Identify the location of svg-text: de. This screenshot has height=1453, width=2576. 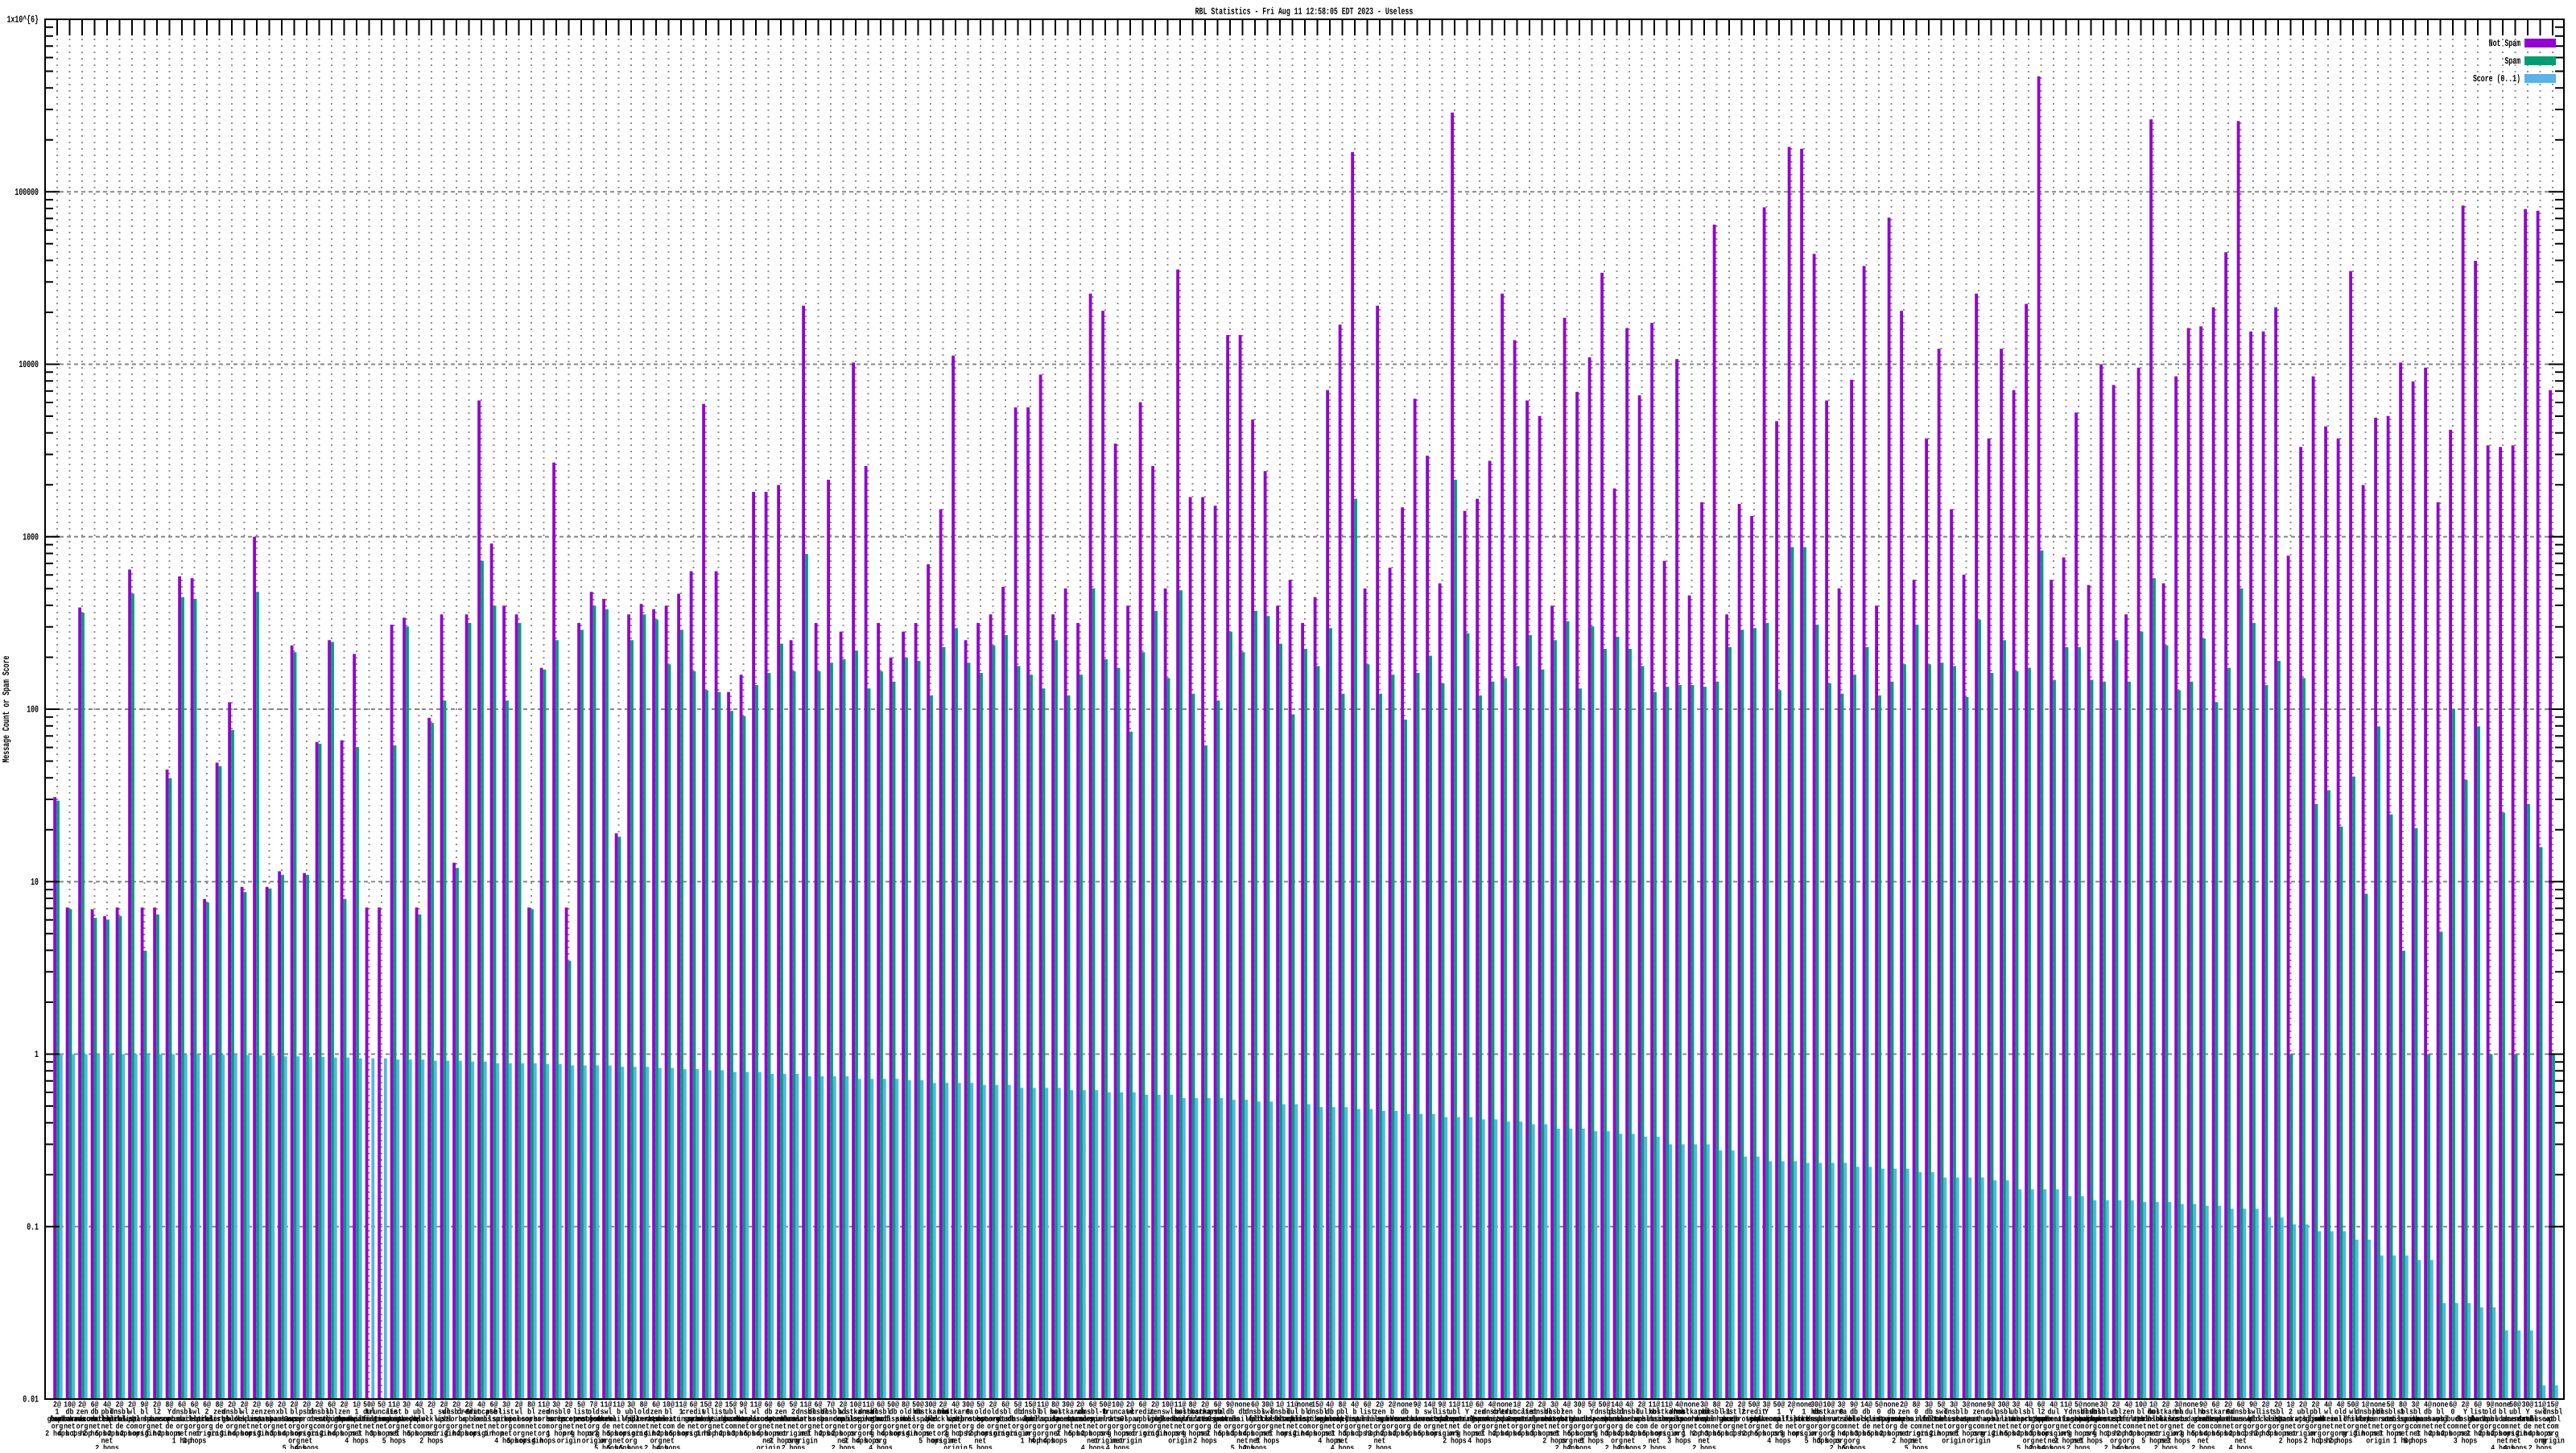
(170, 1427).